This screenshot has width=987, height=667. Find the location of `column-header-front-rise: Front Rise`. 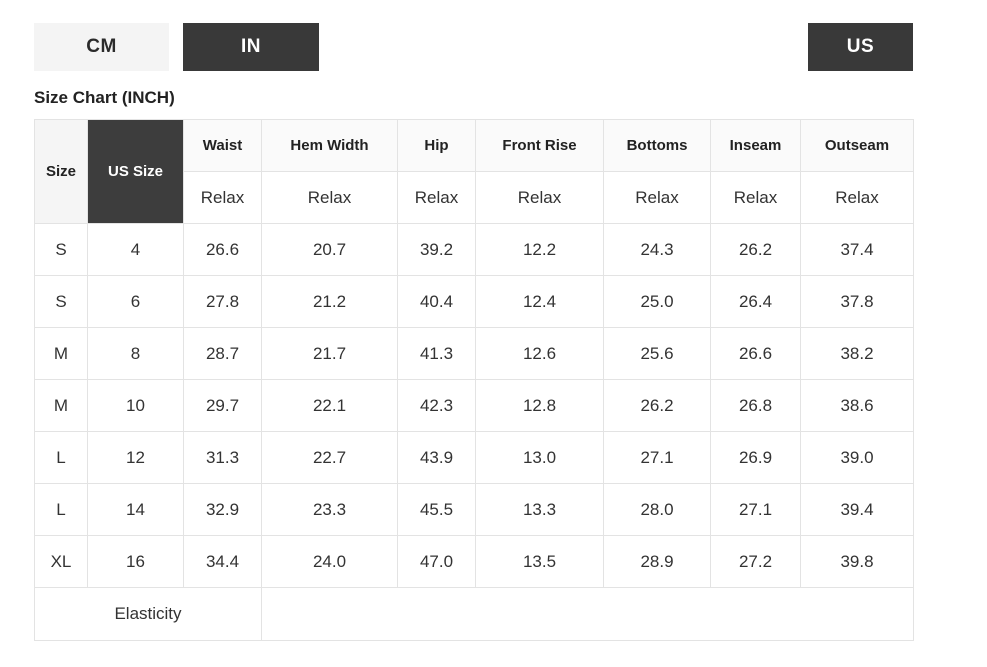

column-header-front-rise: Front Rise is located at coordinates (539, 145).